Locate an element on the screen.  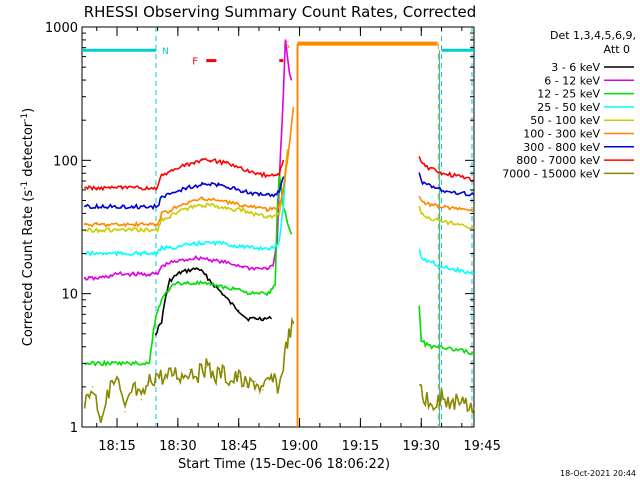
legend-label: 12 - 25 keV is located at coordinates (568, 94).